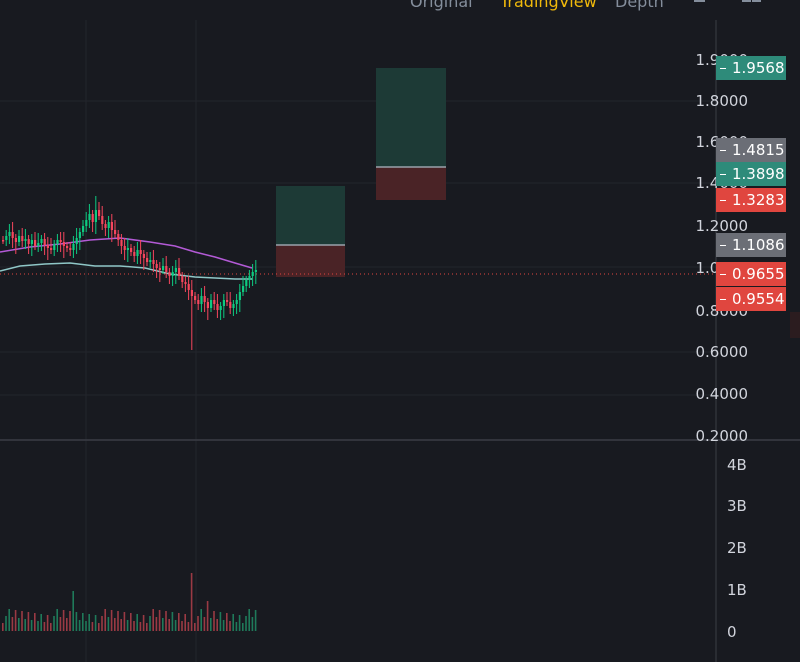 Image resolution: width=800 pixels, height=662 pixels. I want to click on loss-zone-low, so click(310, 261).